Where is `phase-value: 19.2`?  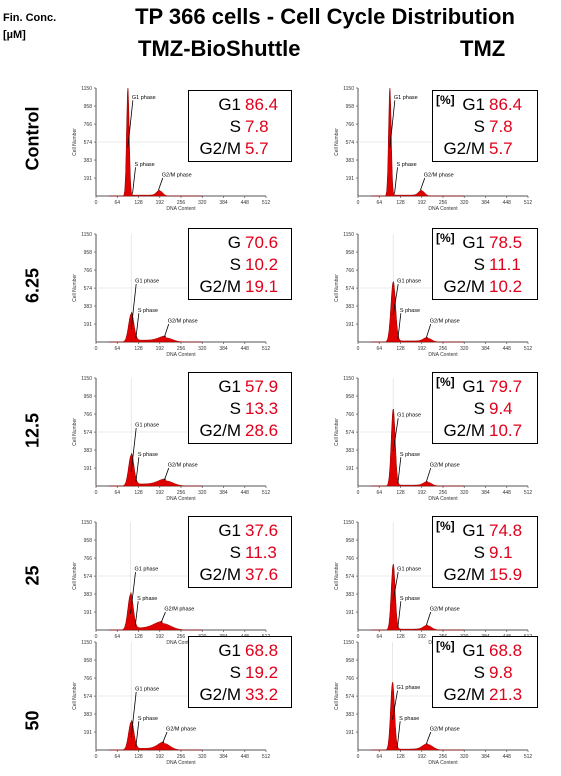
phase-value: 19.2 is located at coordinates (262, 672).